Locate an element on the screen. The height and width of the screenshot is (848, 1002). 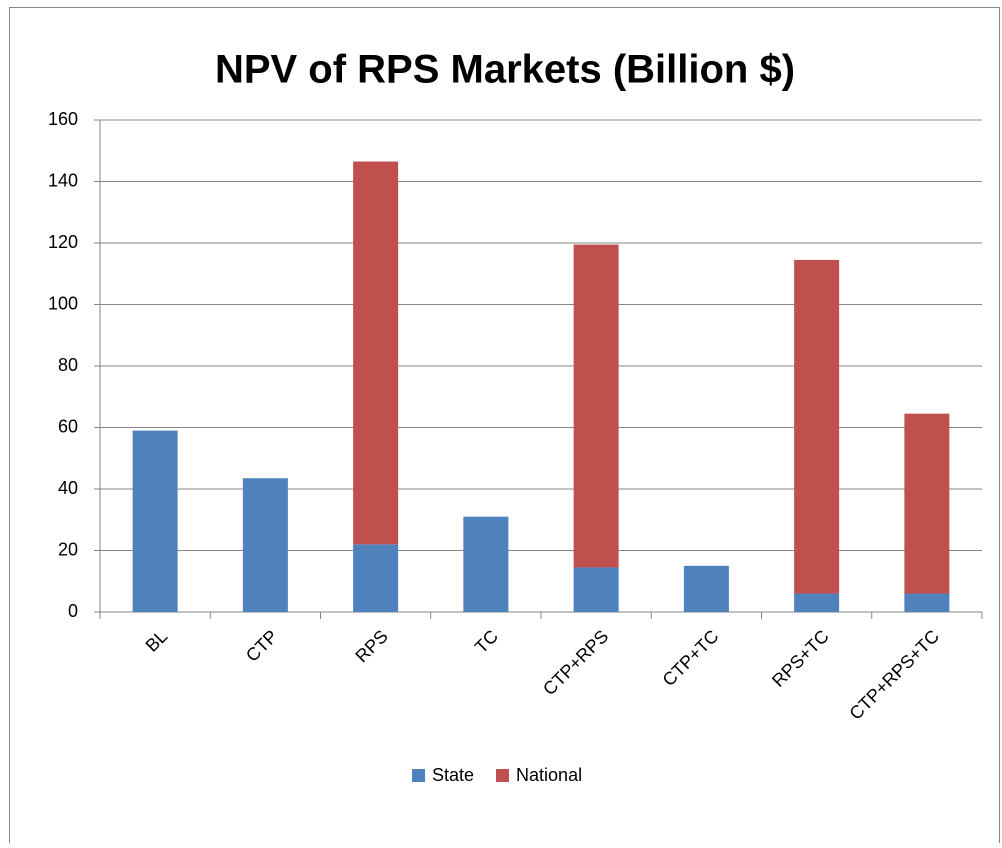
legend-label: State is located at coordinates (453, 775).